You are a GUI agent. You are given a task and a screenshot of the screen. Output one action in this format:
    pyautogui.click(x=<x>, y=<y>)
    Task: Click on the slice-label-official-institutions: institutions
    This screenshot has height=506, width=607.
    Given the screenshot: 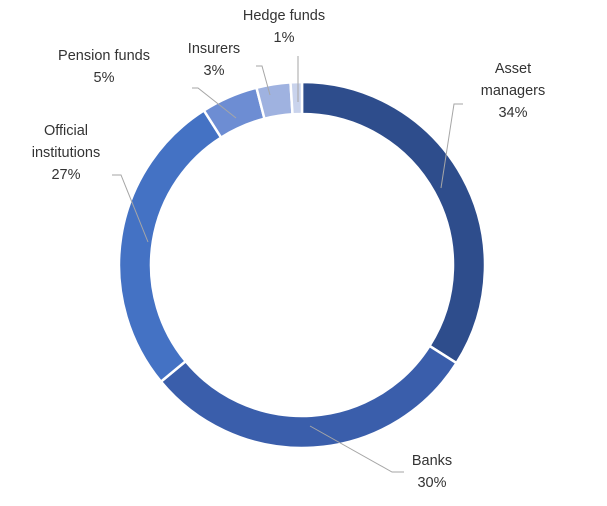 What is the action you would take?
    pyautogui.click(x=66, y=153)
    